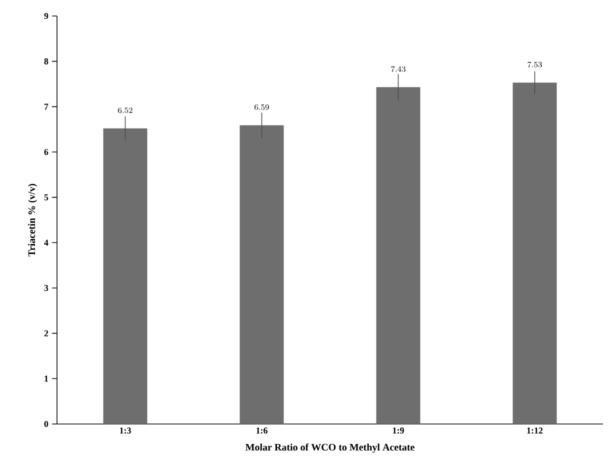  I want to click on x-axis-title: Molar Ratio of WCO to Methyl Acetate, so click(329, 448).